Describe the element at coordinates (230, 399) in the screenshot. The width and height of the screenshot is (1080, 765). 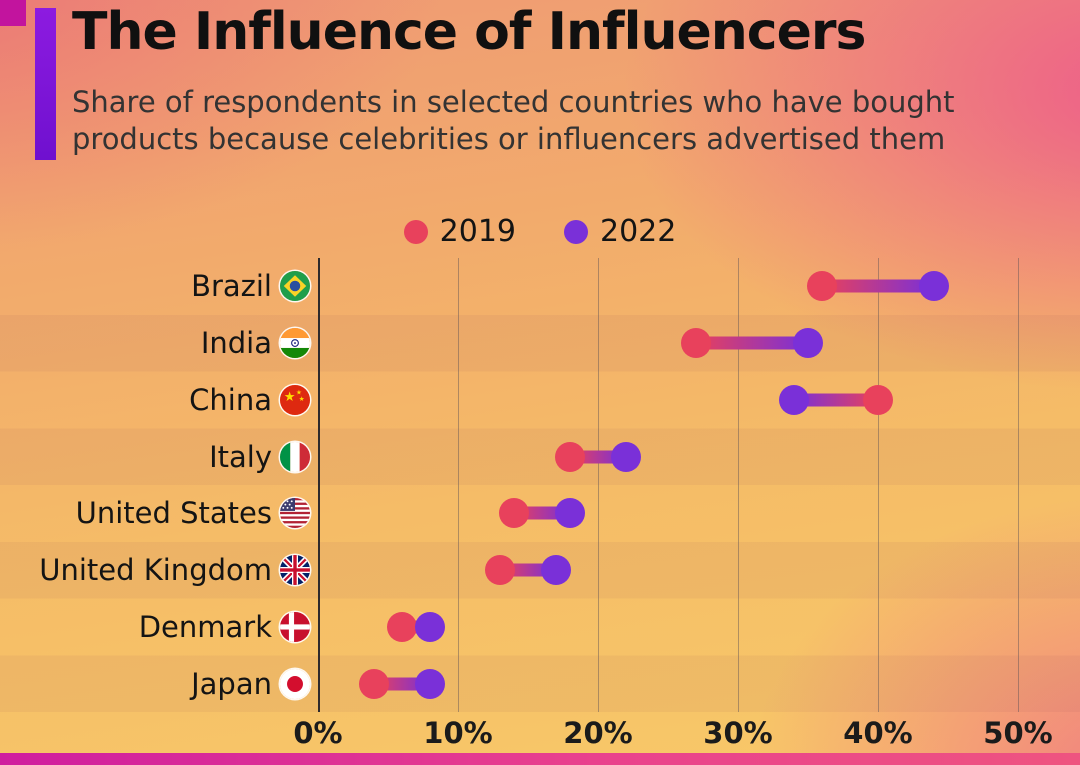
I see `country-label: China` at that location.